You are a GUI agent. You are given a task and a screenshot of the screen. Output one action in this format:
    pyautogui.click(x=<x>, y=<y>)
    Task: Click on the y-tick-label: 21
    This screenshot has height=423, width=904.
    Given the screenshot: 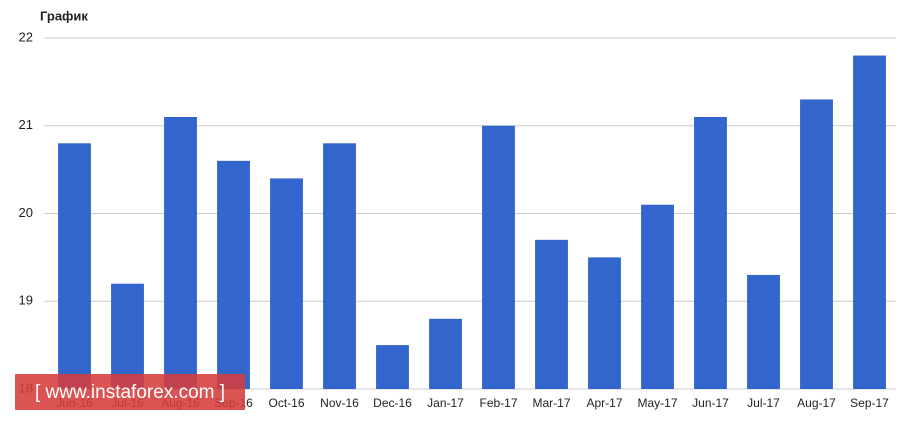 What is the action you would take?
    pyautogui.click(x=26, y=124)
    